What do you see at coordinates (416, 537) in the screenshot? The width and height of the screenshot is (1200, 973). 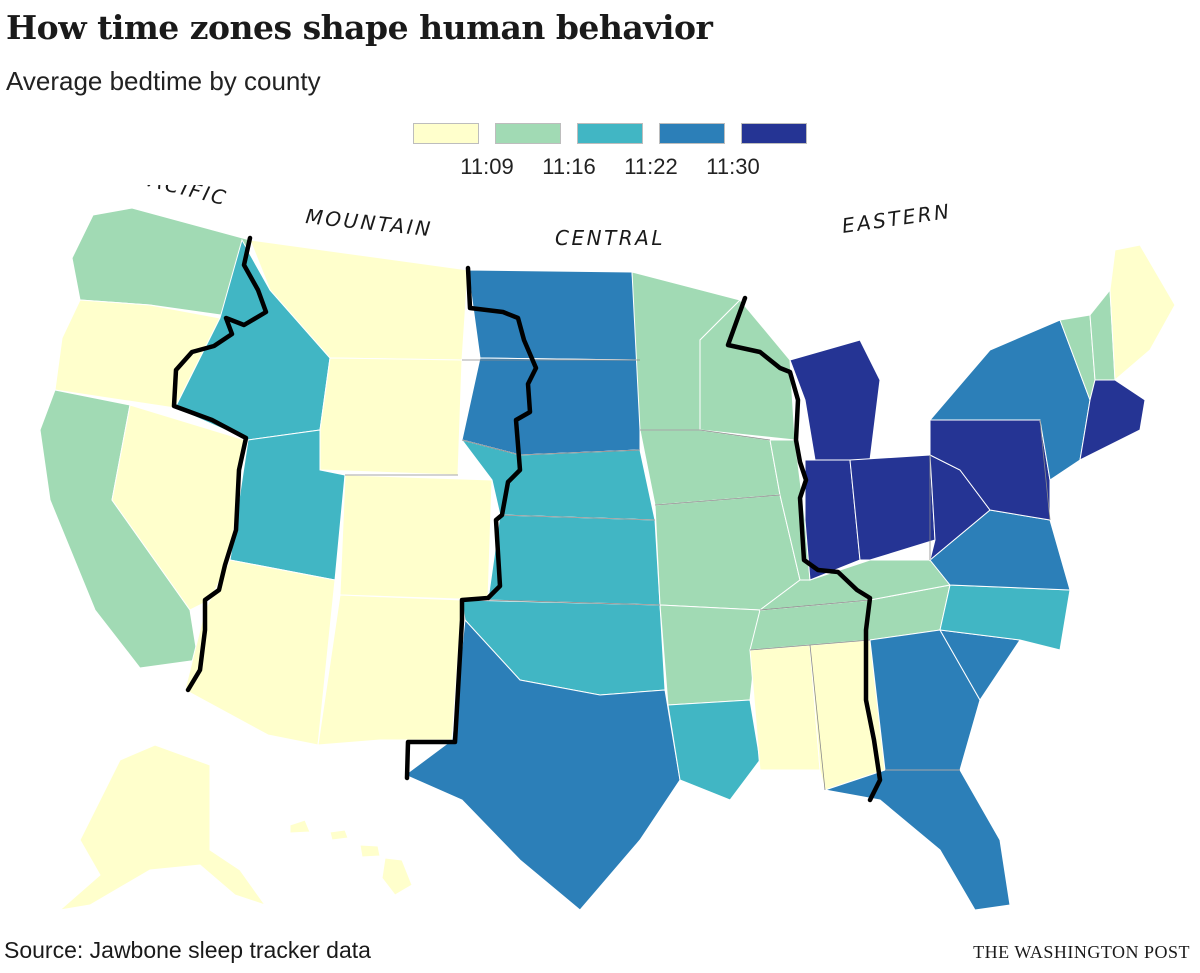 I see `region-colorado` at bounding box center [416, 537].